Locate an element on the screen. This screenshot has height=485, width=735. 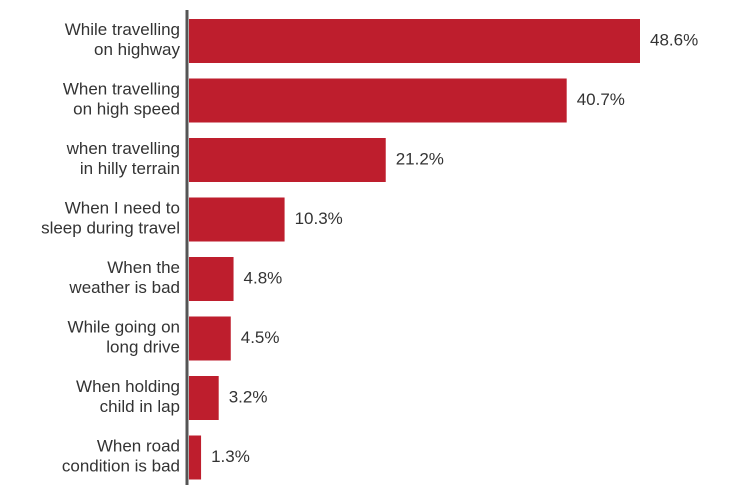
category-label-line: on high speed is located at coordinates (126, 109).